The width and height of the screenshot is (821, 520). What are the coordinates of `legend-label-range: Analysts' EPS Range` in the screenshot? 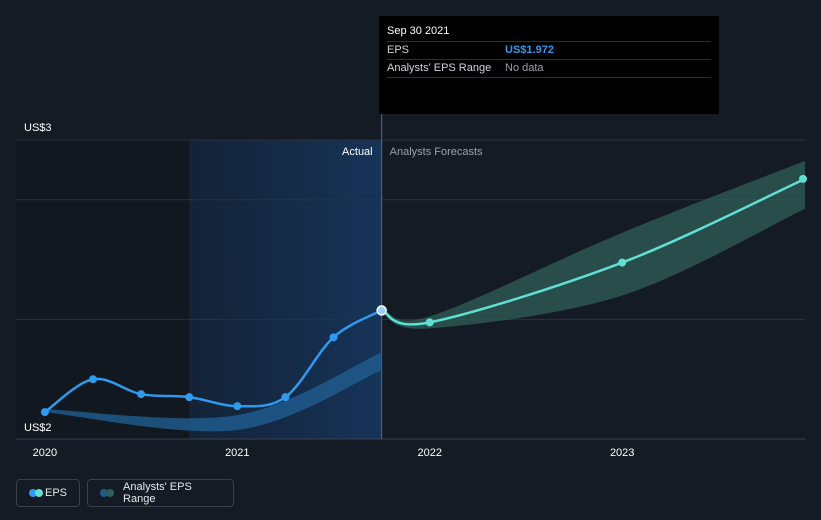 It's located at (157, 493).